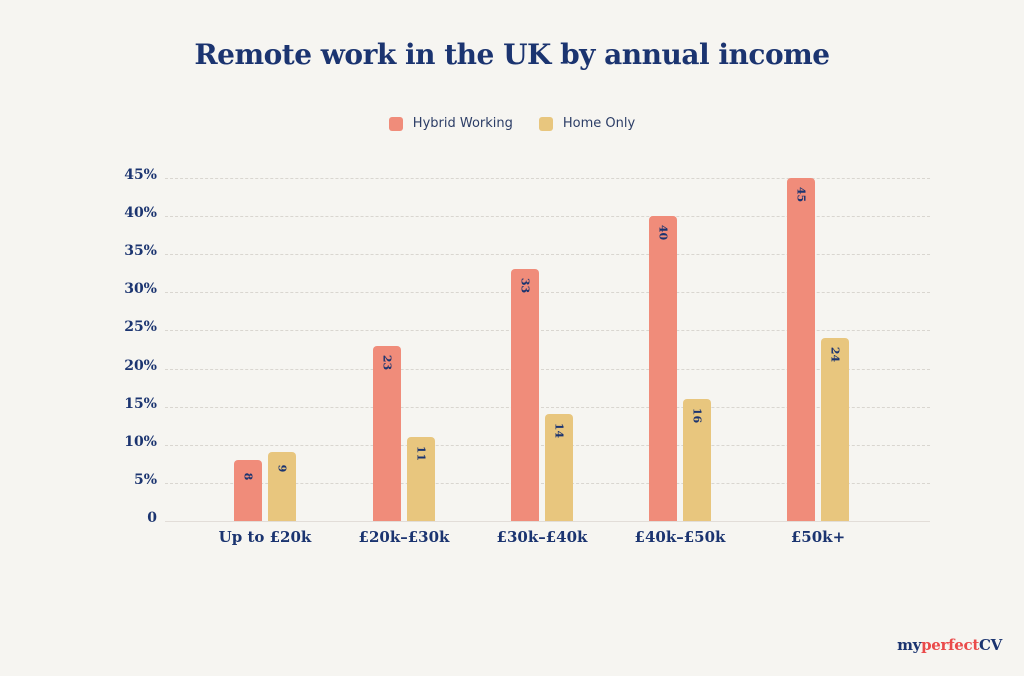 The width and height of the screenshot is (1024, 676). I want to click on bar-value-label: 9, so click(282, 469).